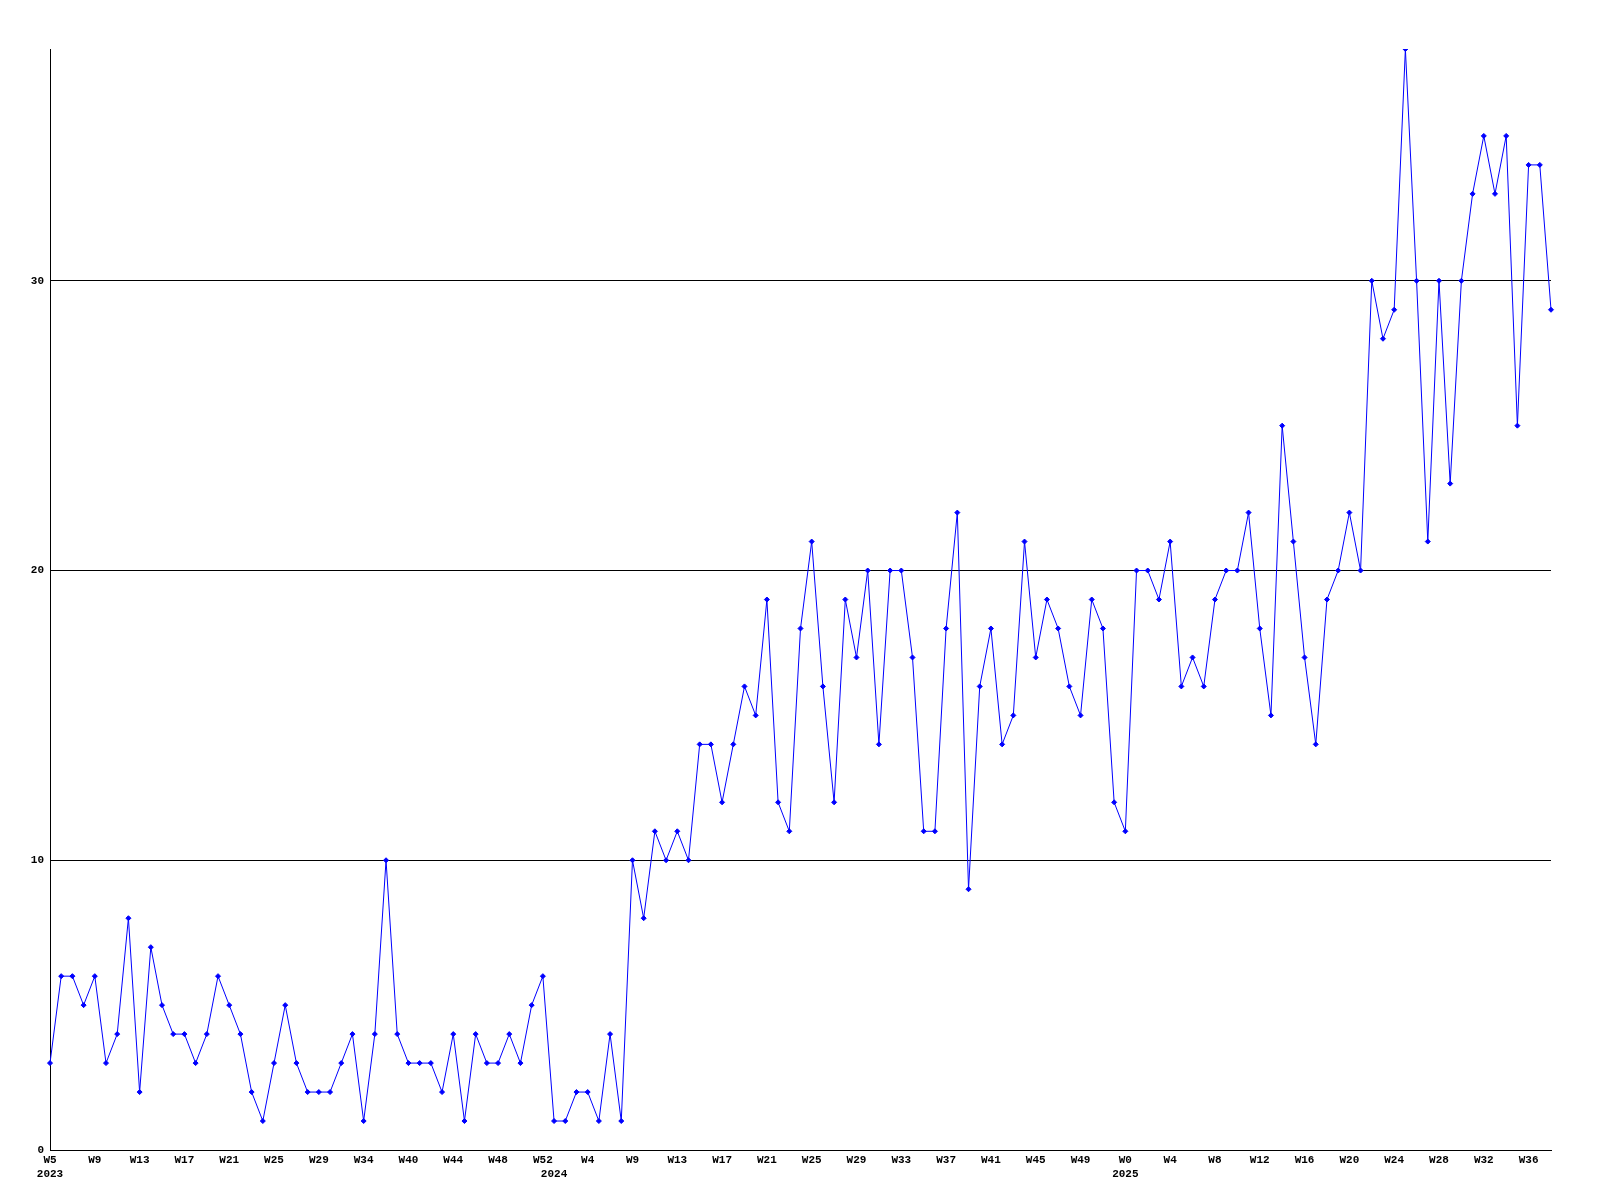  I want to click on y-tick-label: 20, so click(37, 570).